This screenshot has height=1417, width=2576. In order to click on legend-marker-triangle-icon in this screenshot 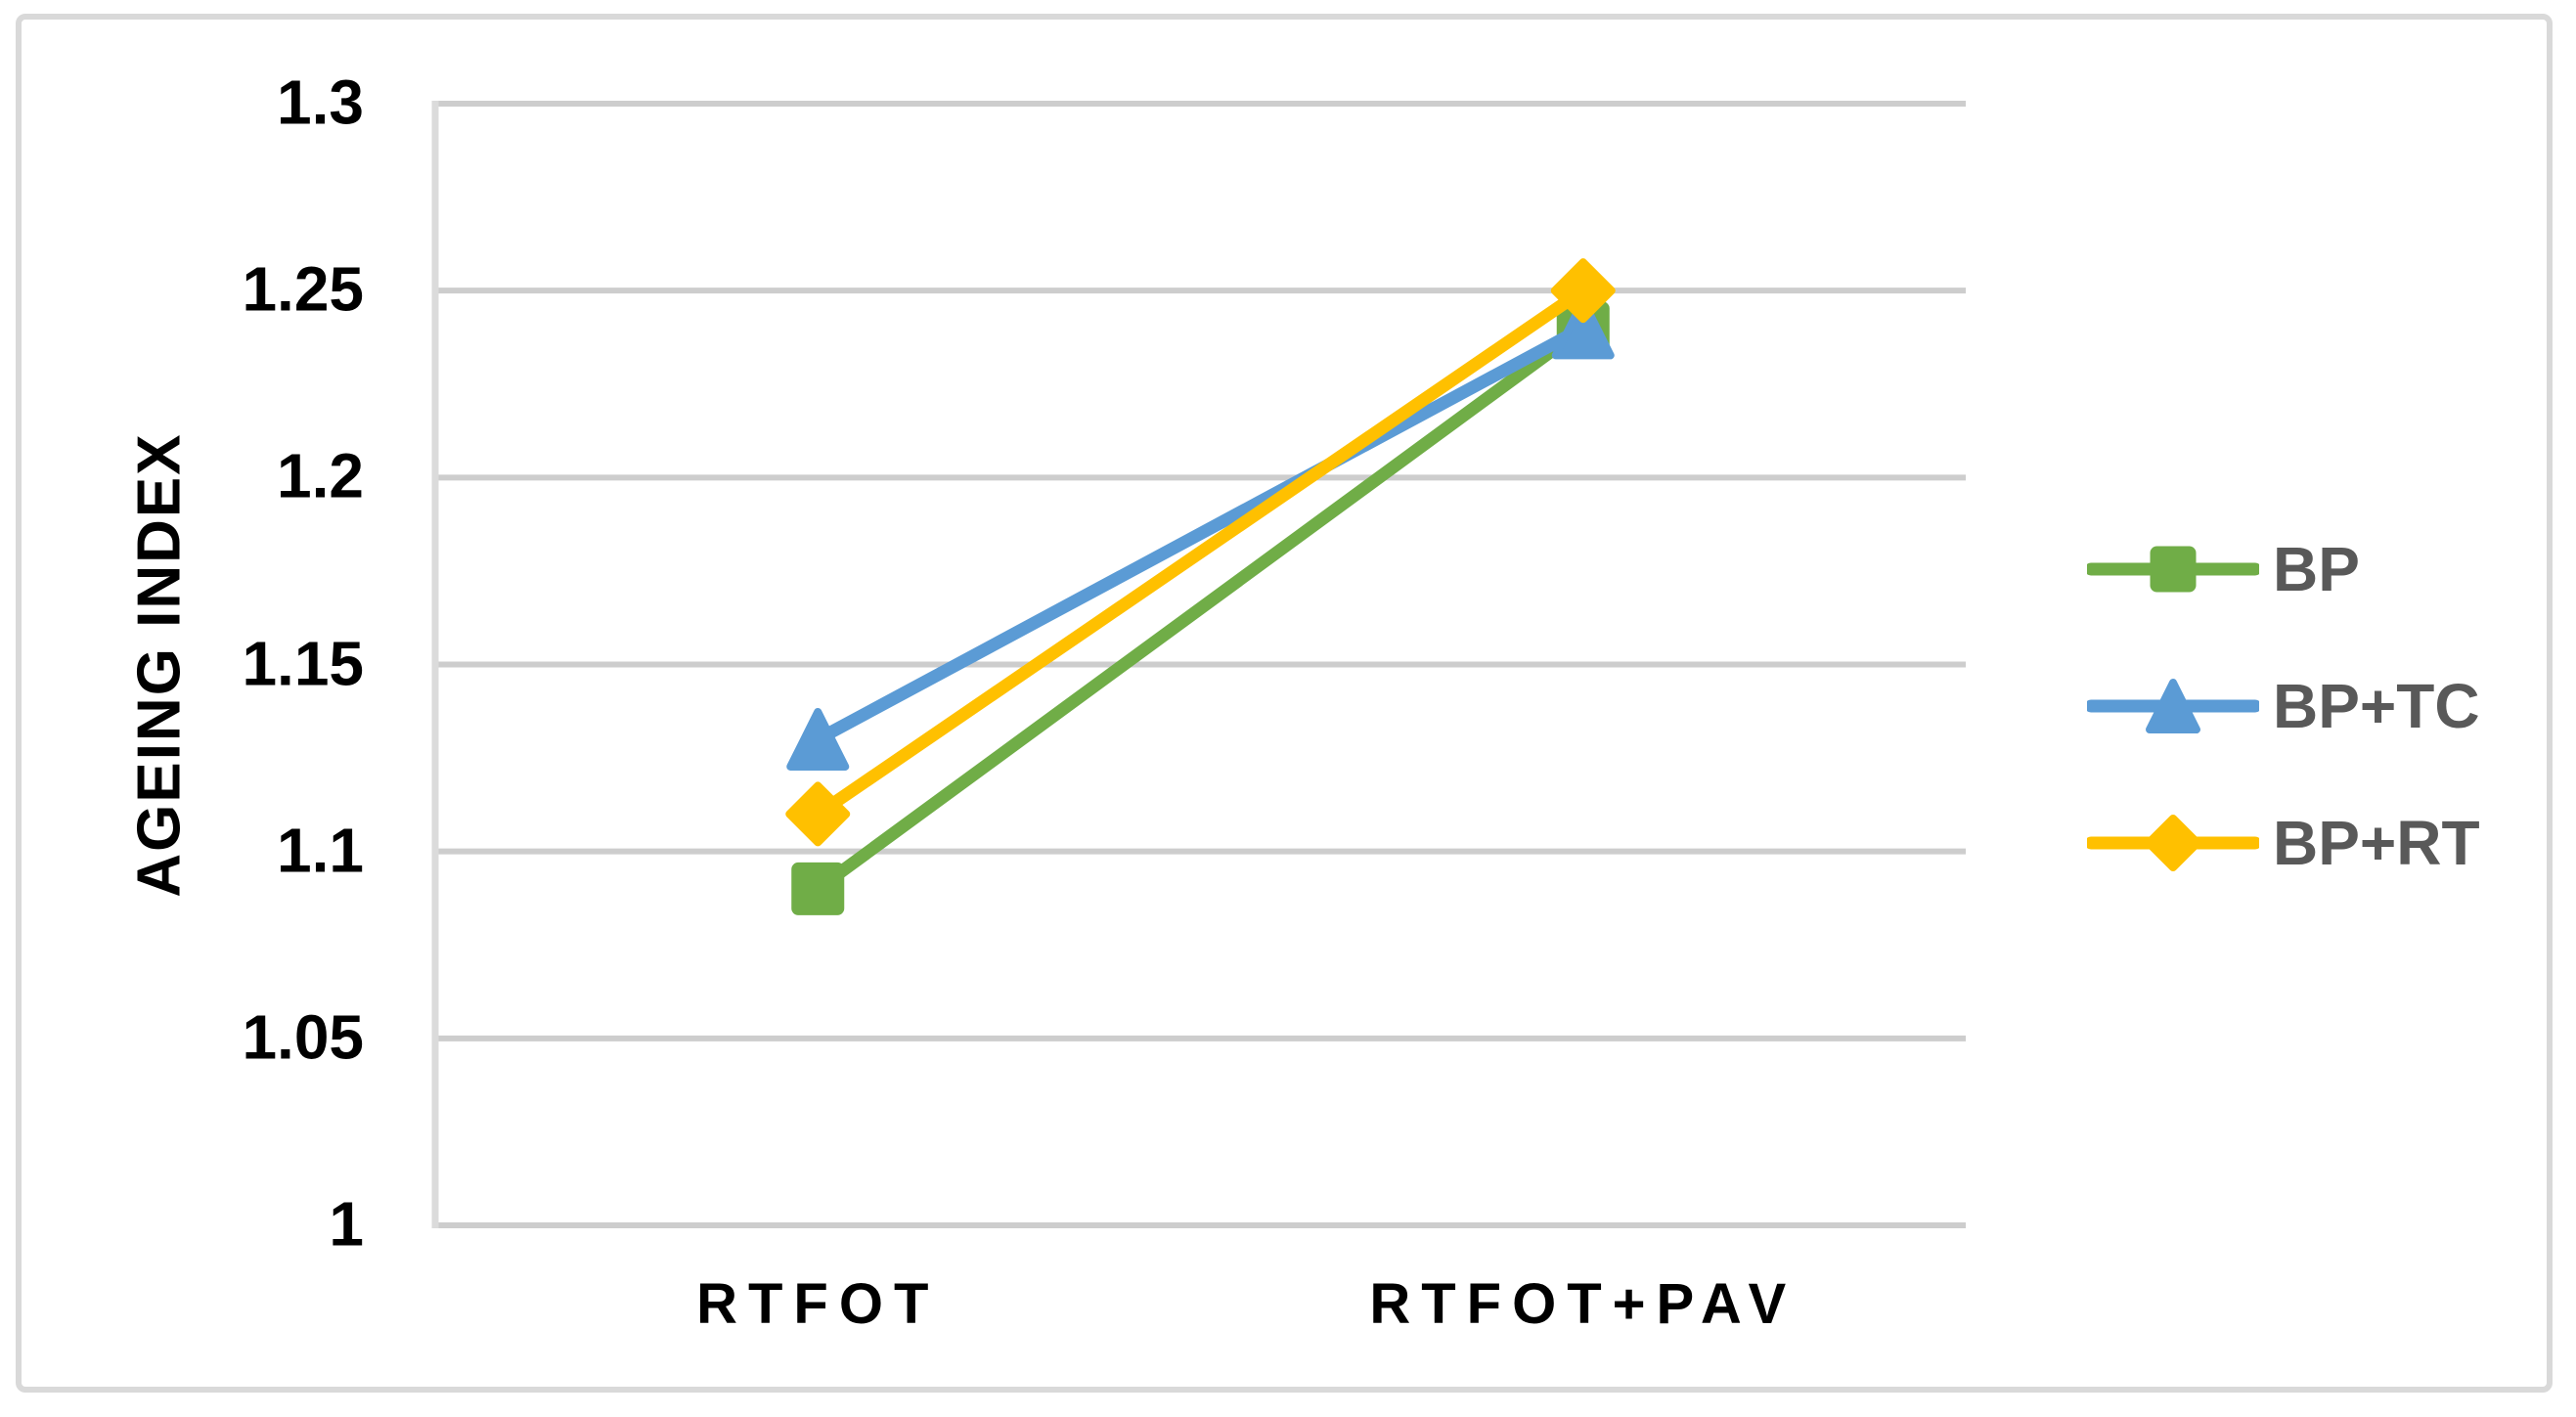, I will do `click(2173, 706)`.